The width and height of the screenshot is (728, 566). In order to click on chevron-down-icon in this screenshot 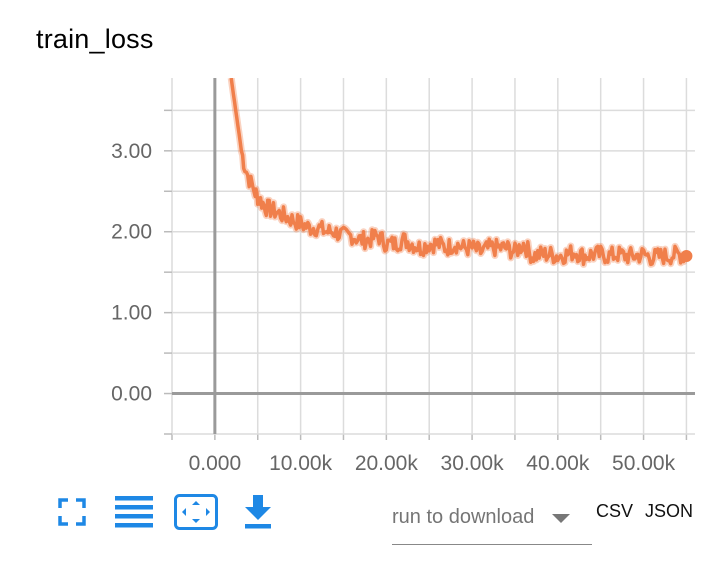, I will do `click(561, 518)`.